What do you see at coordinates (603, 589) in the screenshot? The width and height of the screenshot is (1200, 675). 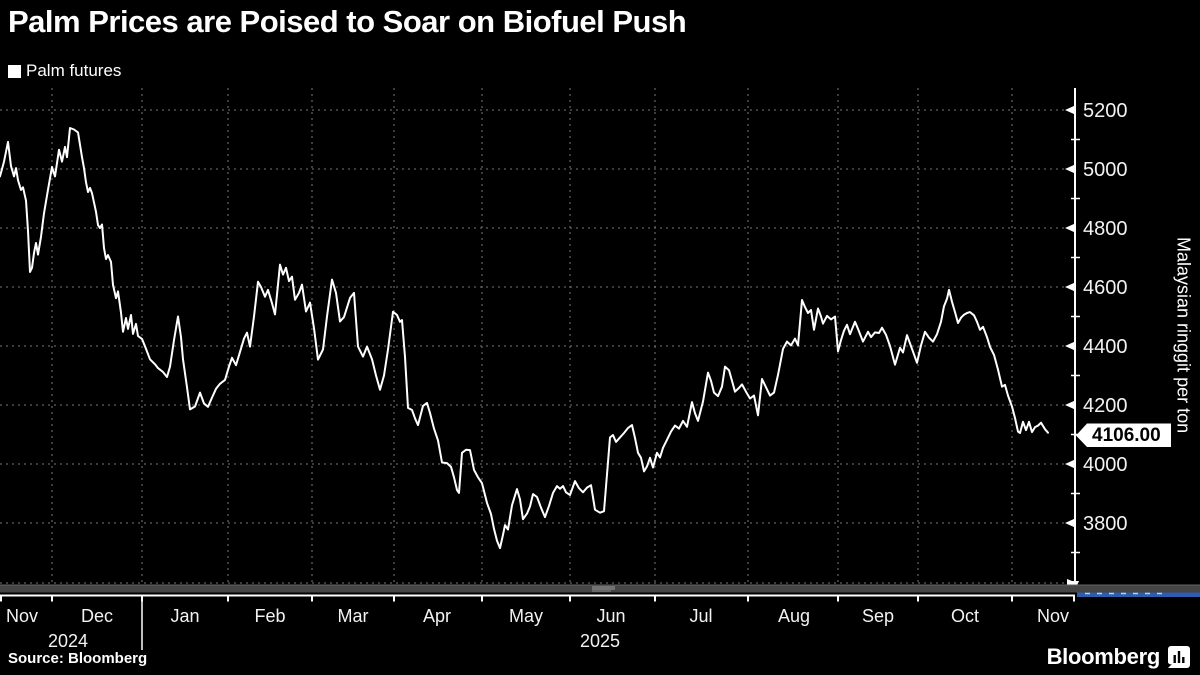 I see `scrollbar-grip` at bounding box center [603, 589].